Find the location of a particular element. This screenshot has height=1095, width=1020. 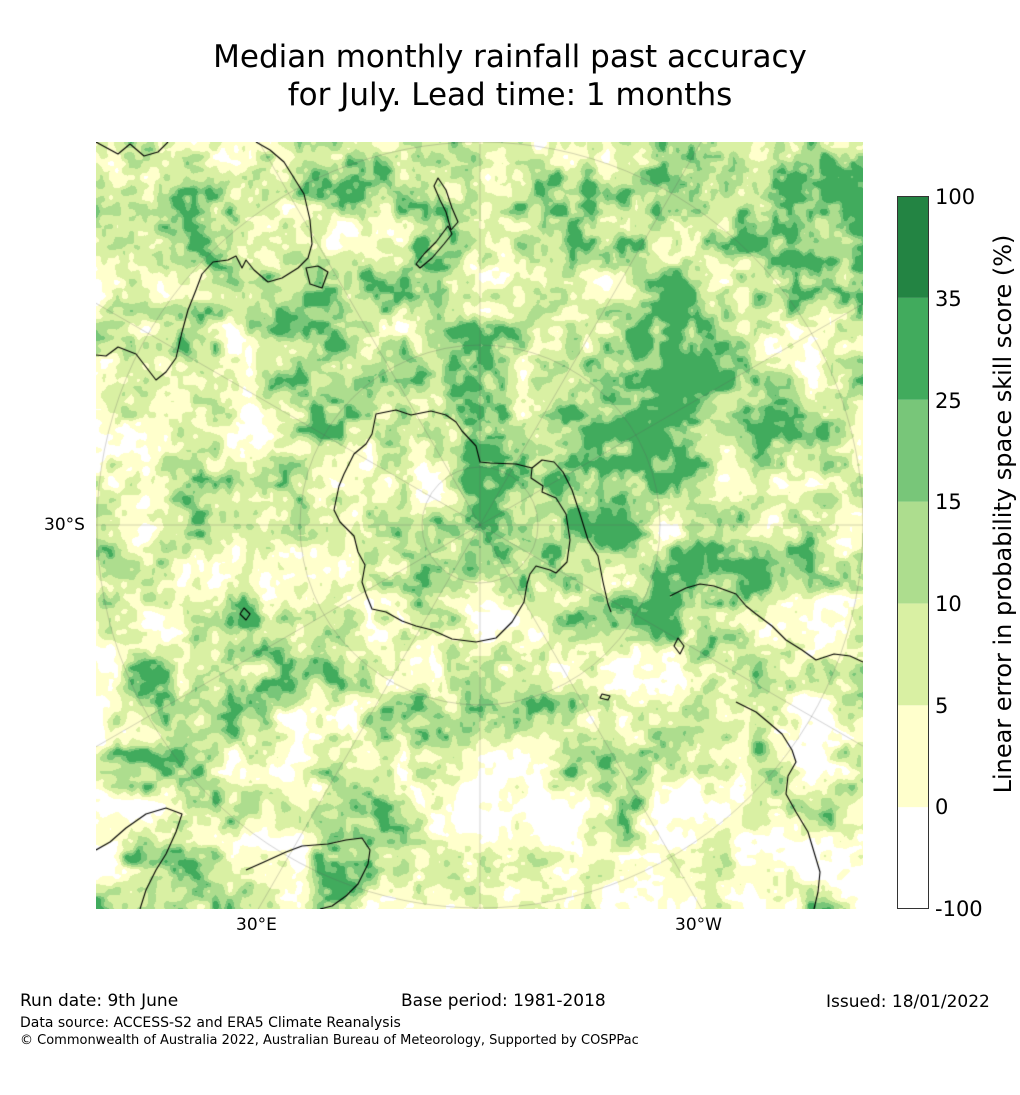

colorbar-tick-15: 15 is located at coordinates (948, 502).